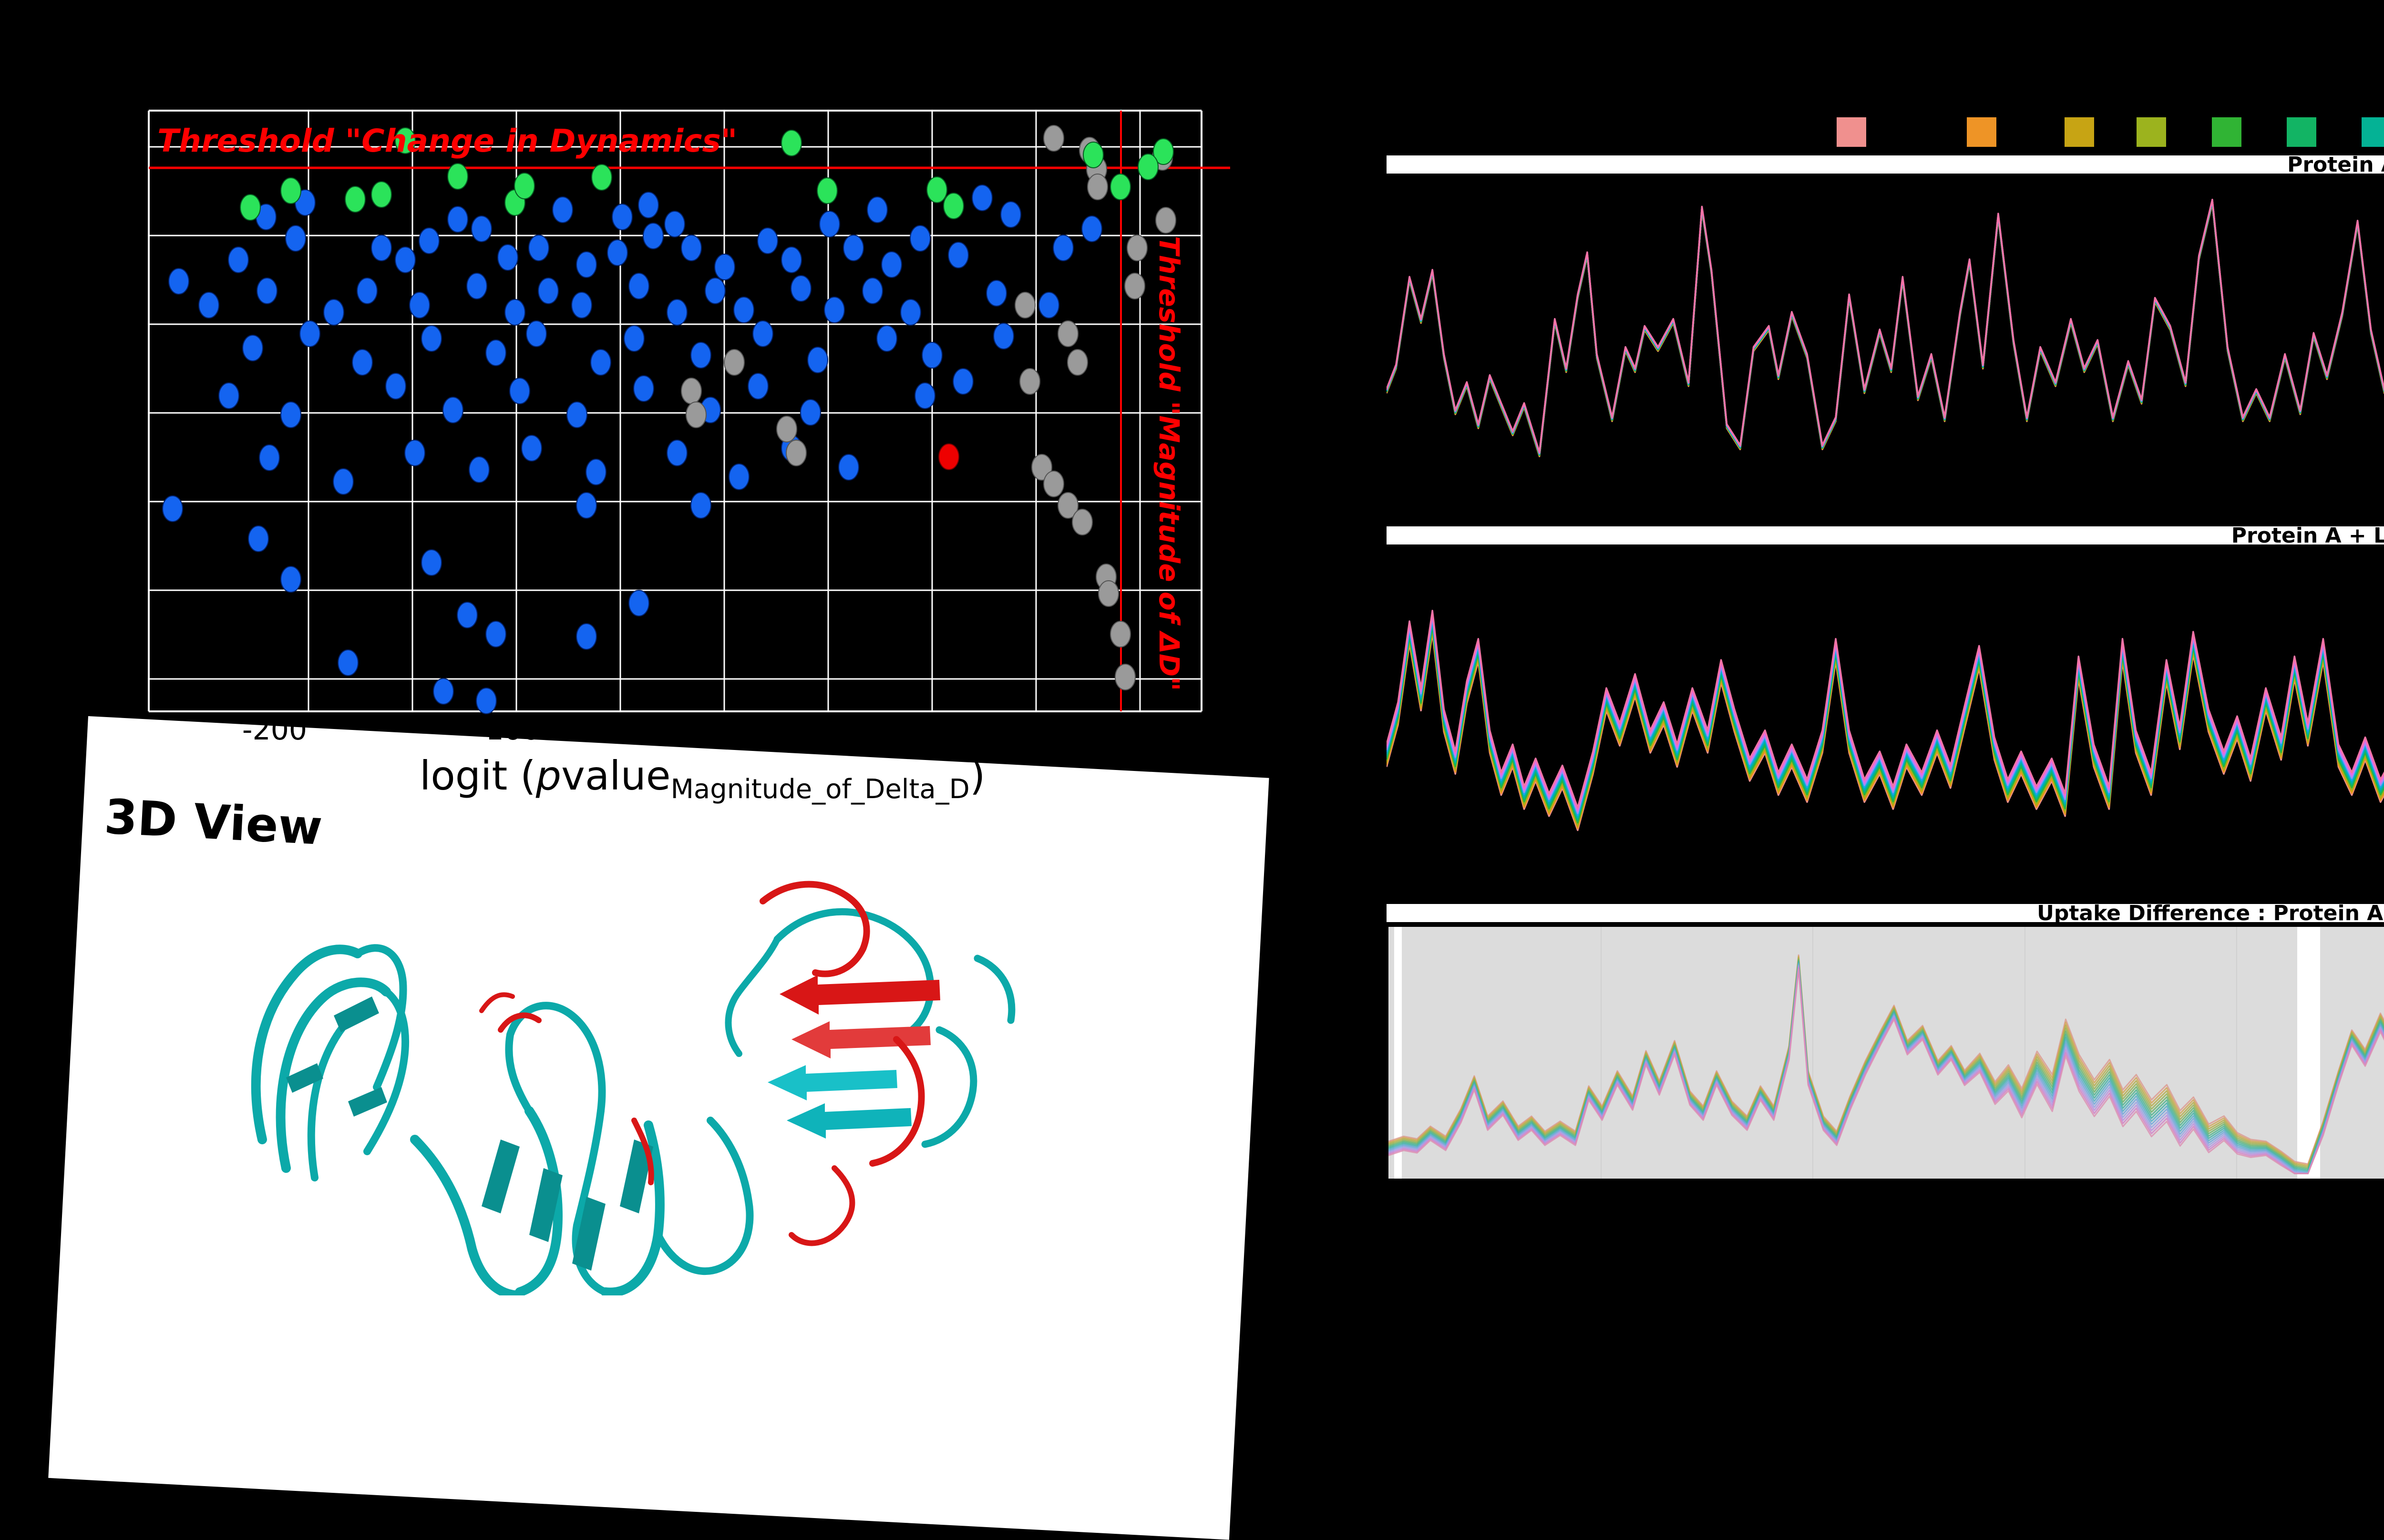 The height and width of the screenshot is (1540, 2384). I want to click on uptake-chart-protein-a-ligand, so click(1886, 720).